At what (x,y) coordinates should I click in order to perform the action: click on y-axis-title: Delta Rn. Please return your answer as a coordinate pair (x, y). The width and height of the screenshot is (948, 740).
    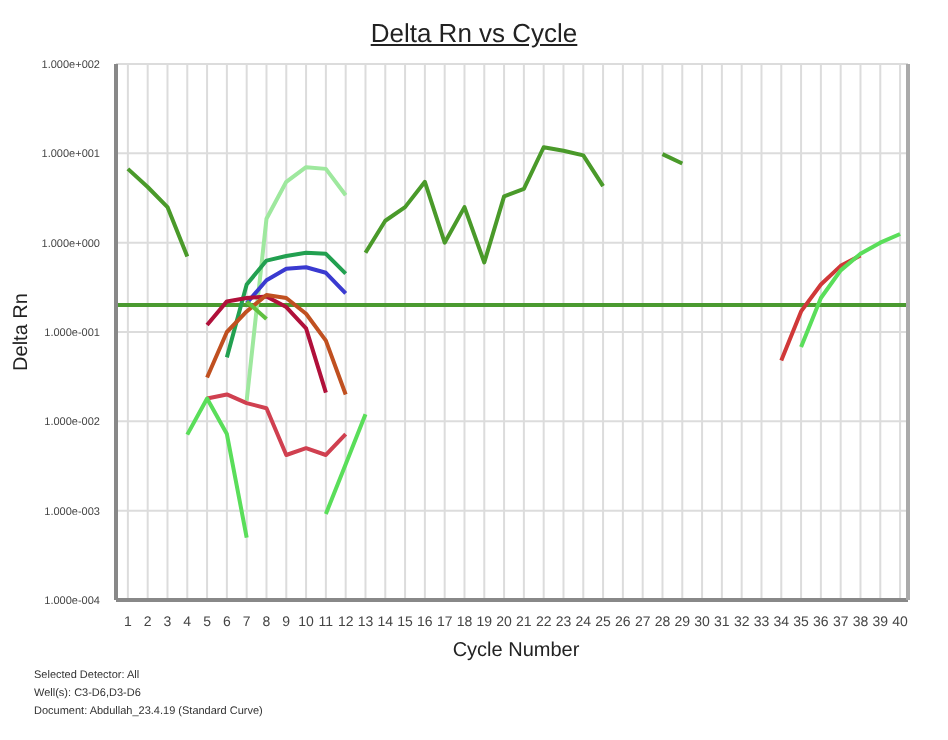
    Looking at the image, I should click on (22, 332).